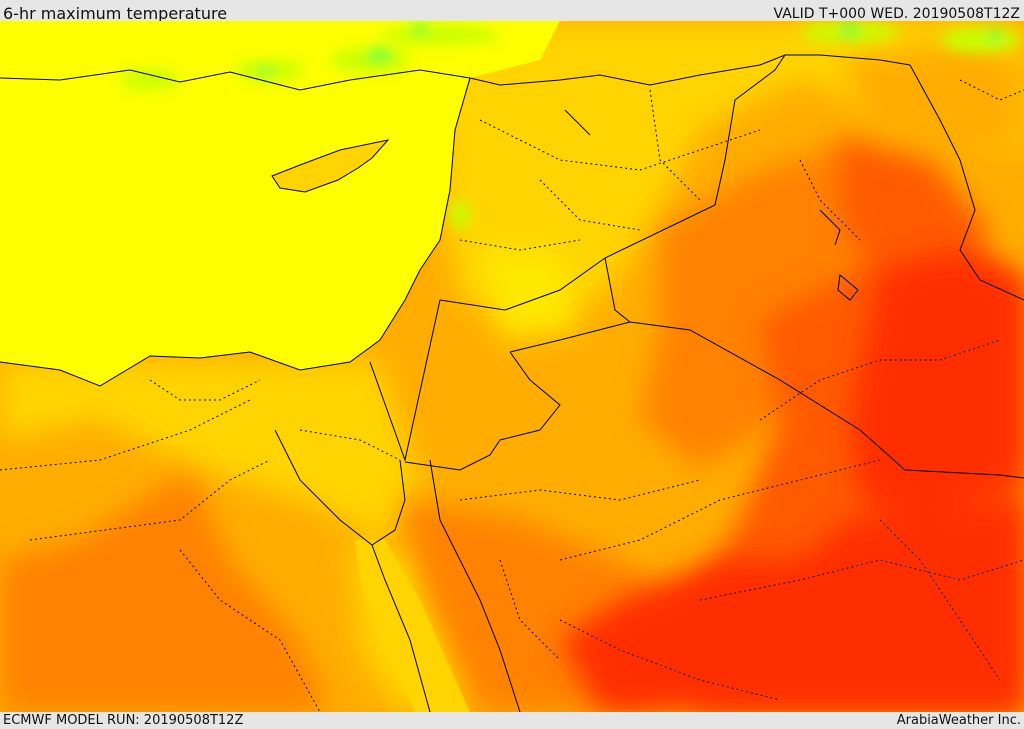 The image size is (1024, 729). Describe the element at coordinates (330, 166) in the screenshot. I see `cyprus` at that location.